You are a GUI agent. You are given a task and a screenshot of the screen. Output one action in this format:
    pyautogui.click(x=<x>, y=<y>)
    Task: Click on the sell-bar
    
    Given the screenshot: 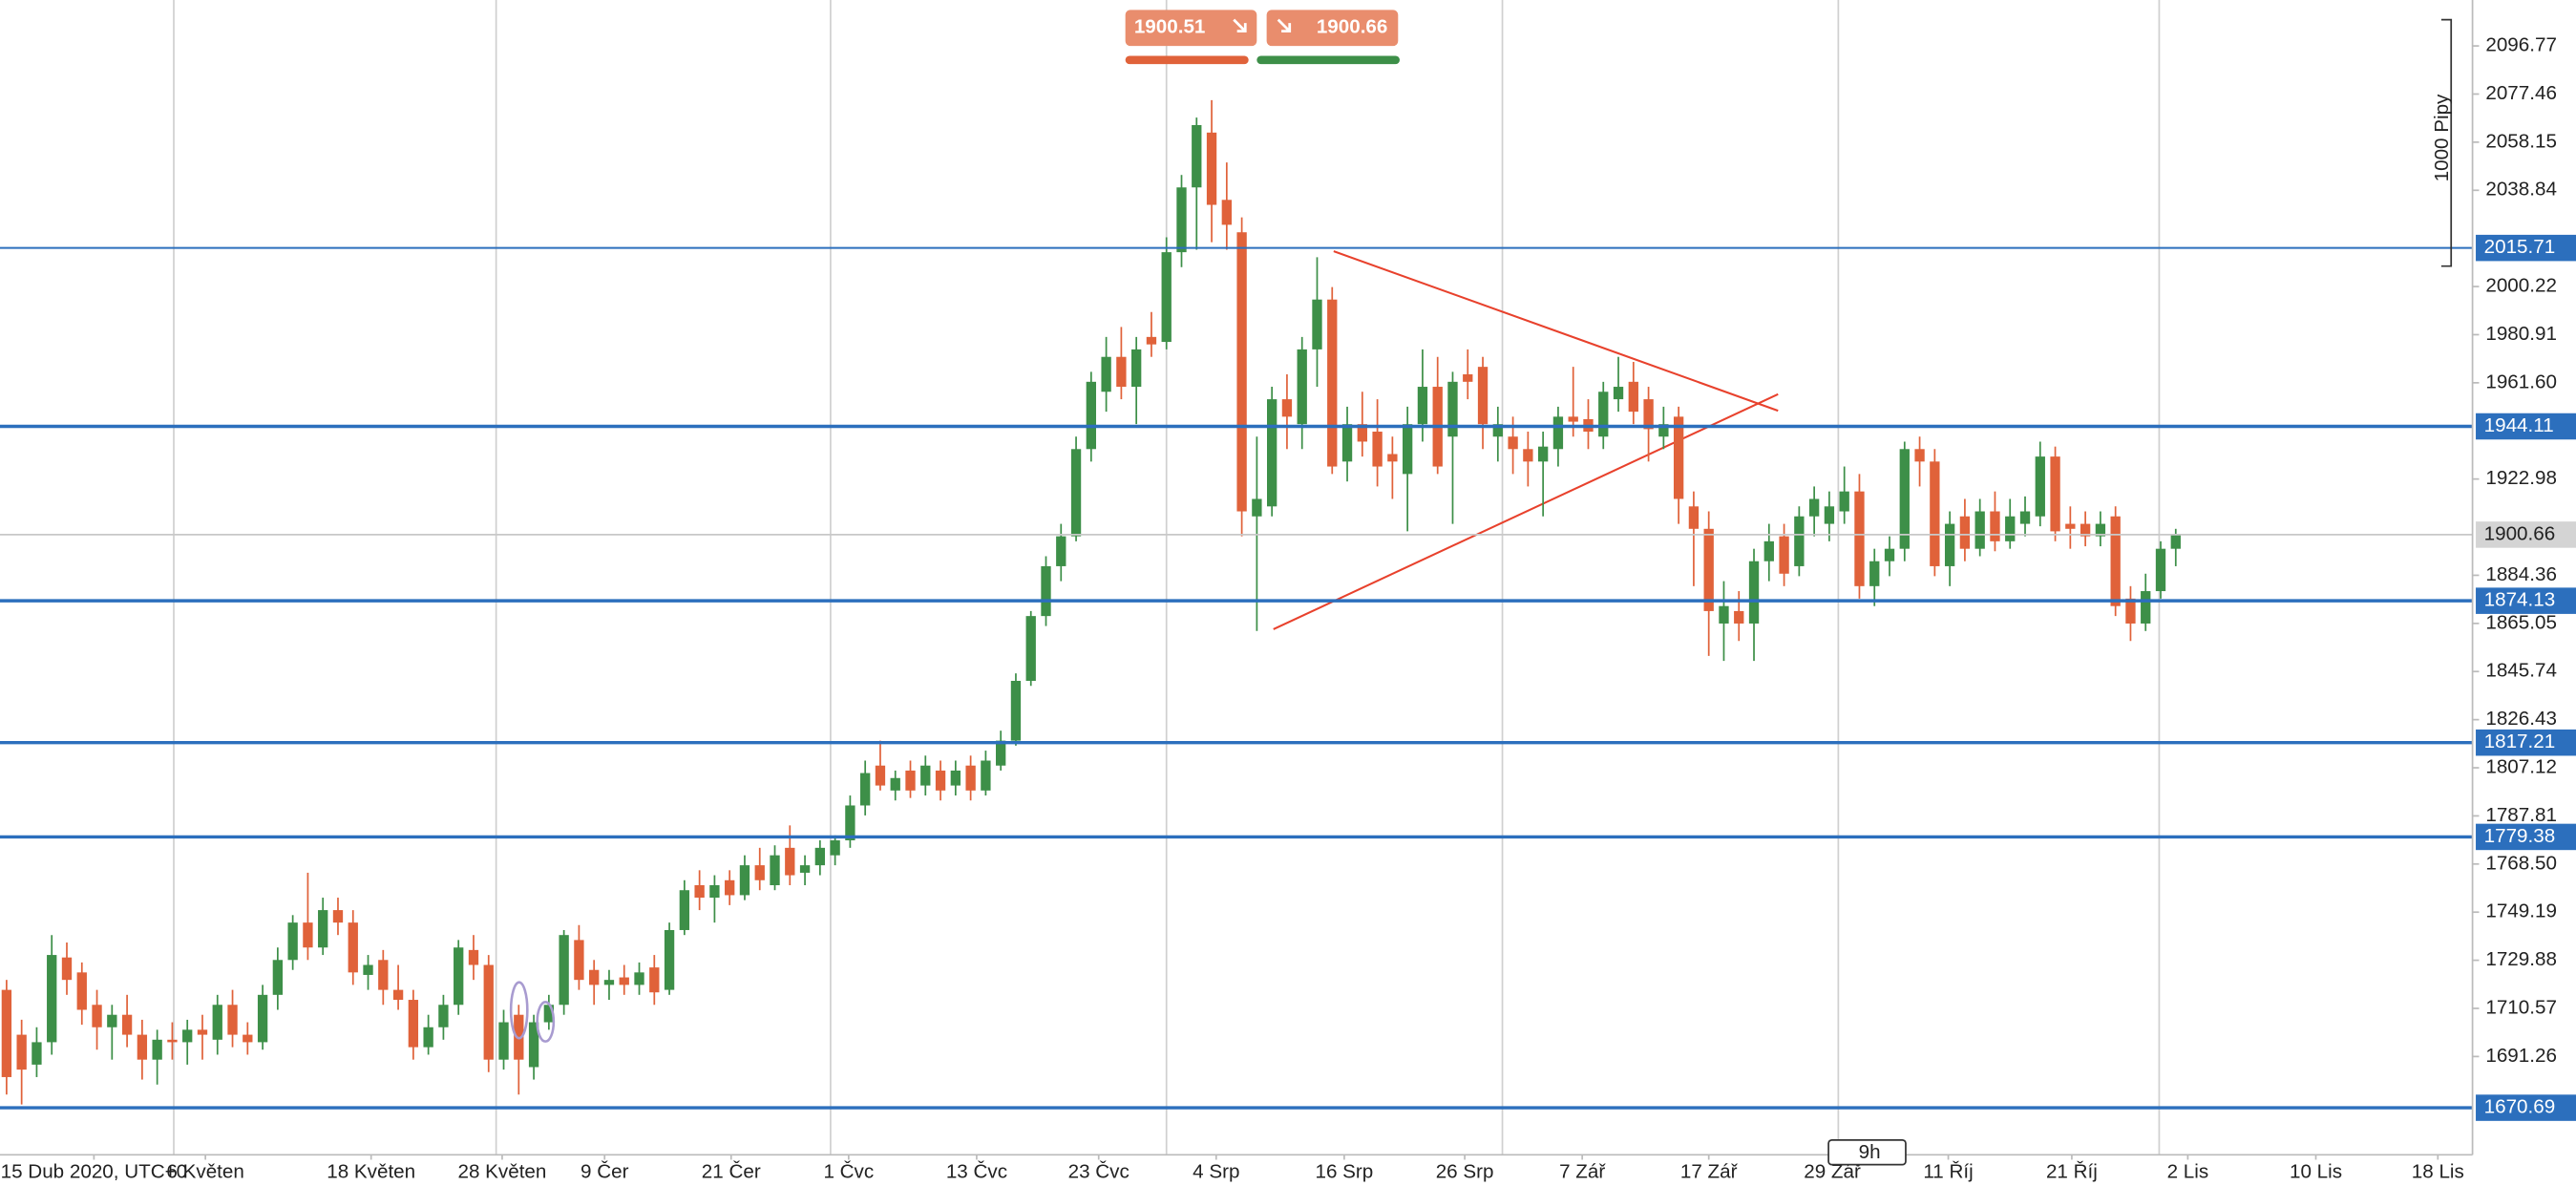 What is the action you would take?
    pyautogui.click(x=1187, y=60)
    